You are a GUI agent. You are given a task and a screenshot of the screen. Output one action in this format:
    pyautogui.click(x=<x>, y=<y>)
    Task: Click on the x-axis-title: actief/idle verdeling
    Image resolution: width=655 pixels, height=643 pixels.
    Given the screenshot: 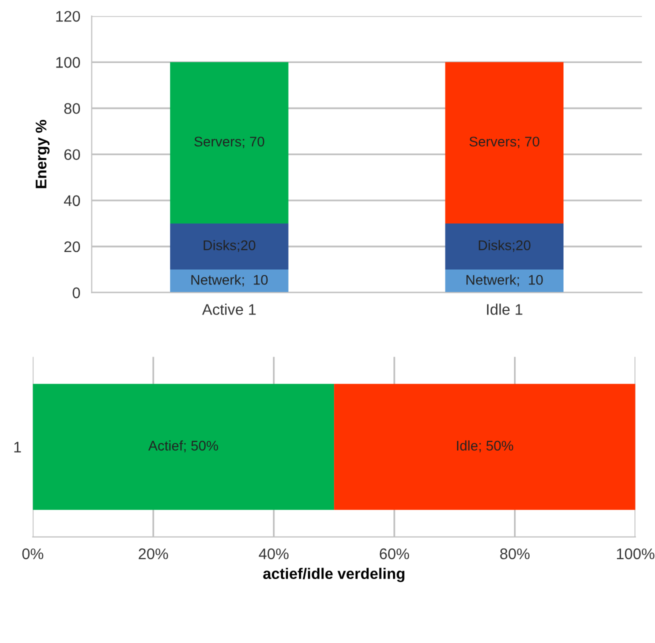 What is the action you would take?
    pyautogui.click(x=333, y=575)
    